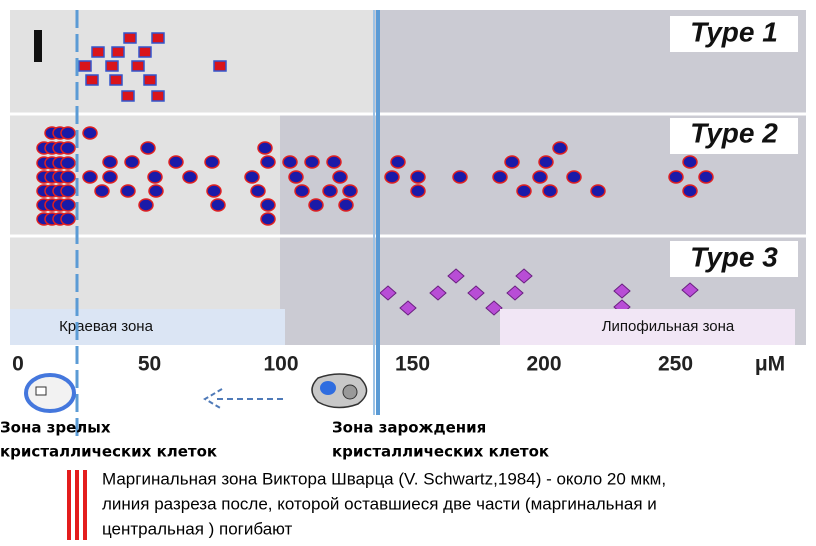  What do you see at coordinates (668, 326) in the screenshot?
I see `zone-label: Липофильная зона` at bounding box center [668, 326].